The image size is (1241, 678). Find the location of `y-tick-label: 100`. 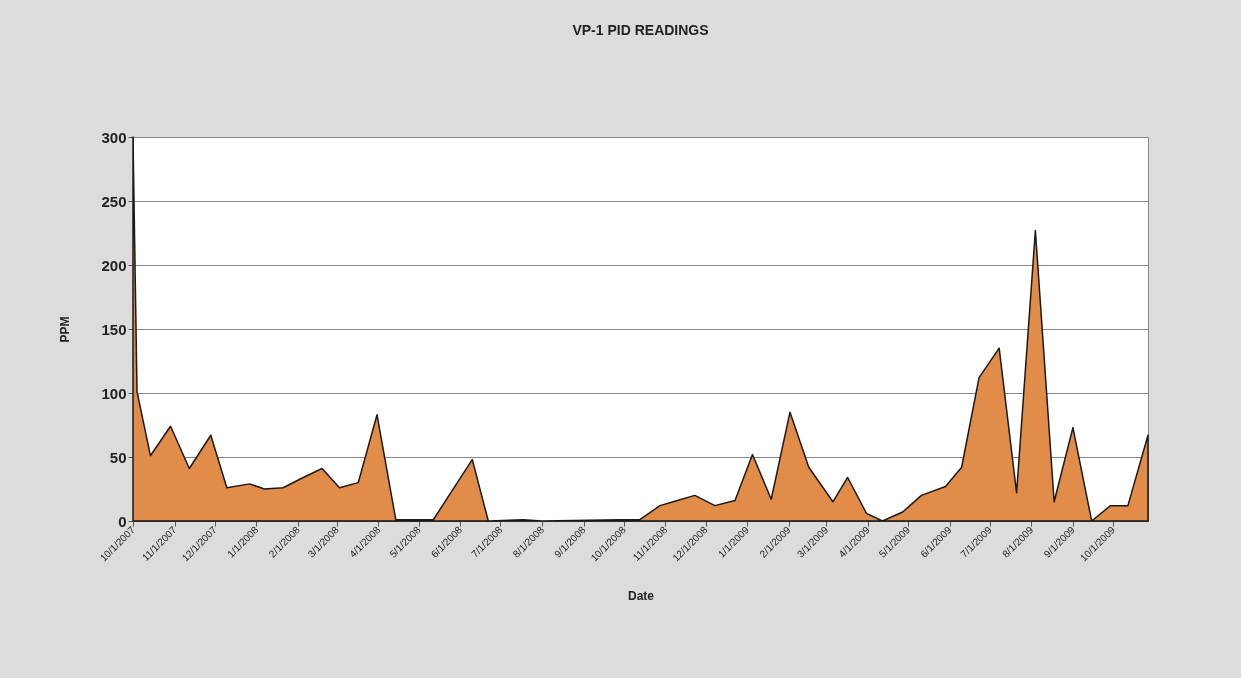

y-tick-label: 100 is located at coordinates (114, 393).